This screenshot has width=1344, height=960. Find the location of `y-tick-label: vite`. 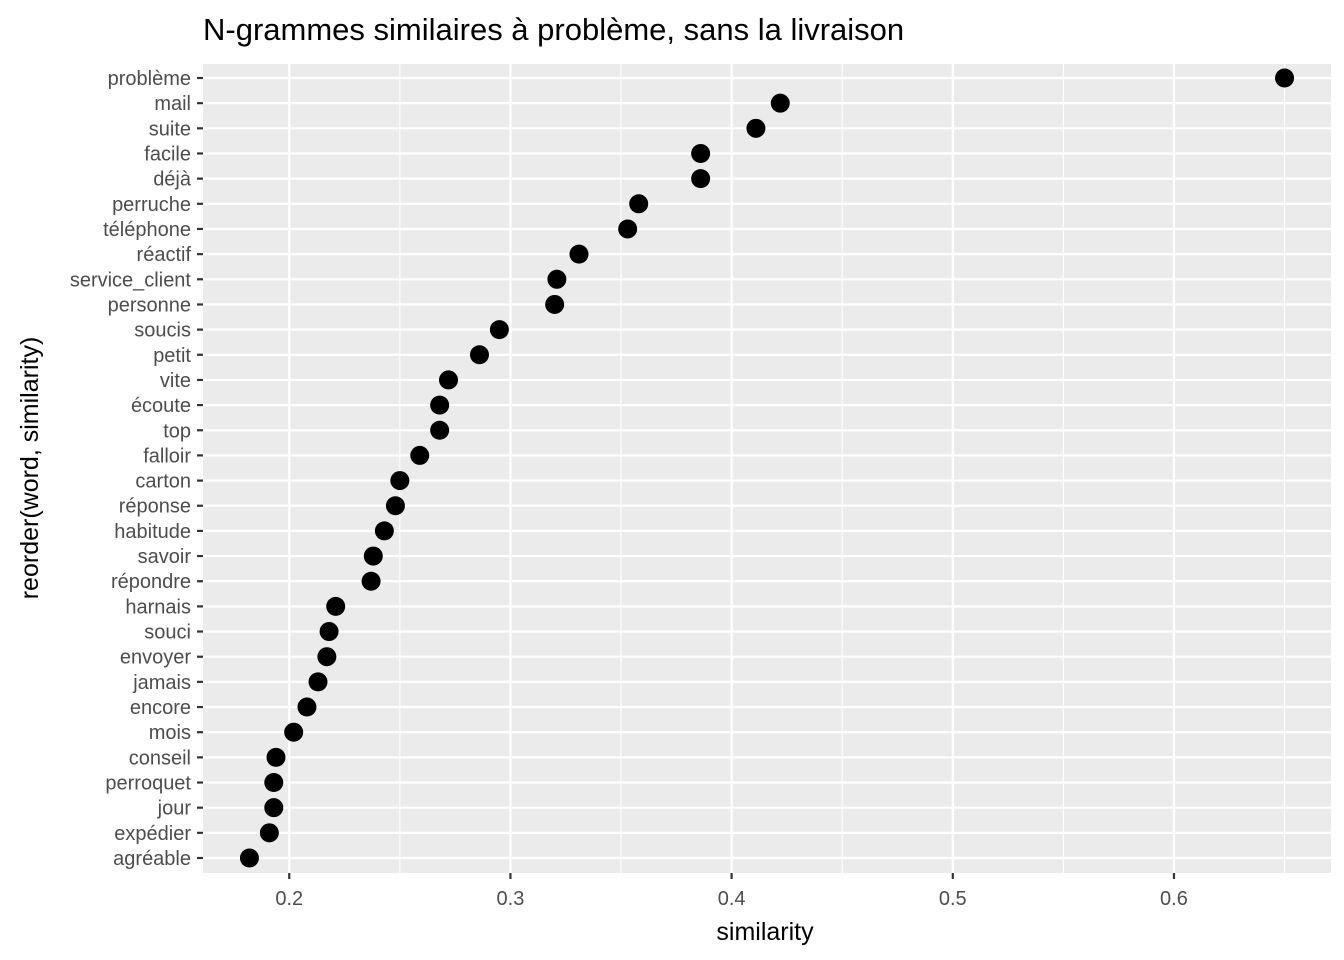

y-tick-label: vite is located at coordinates (175, 381).